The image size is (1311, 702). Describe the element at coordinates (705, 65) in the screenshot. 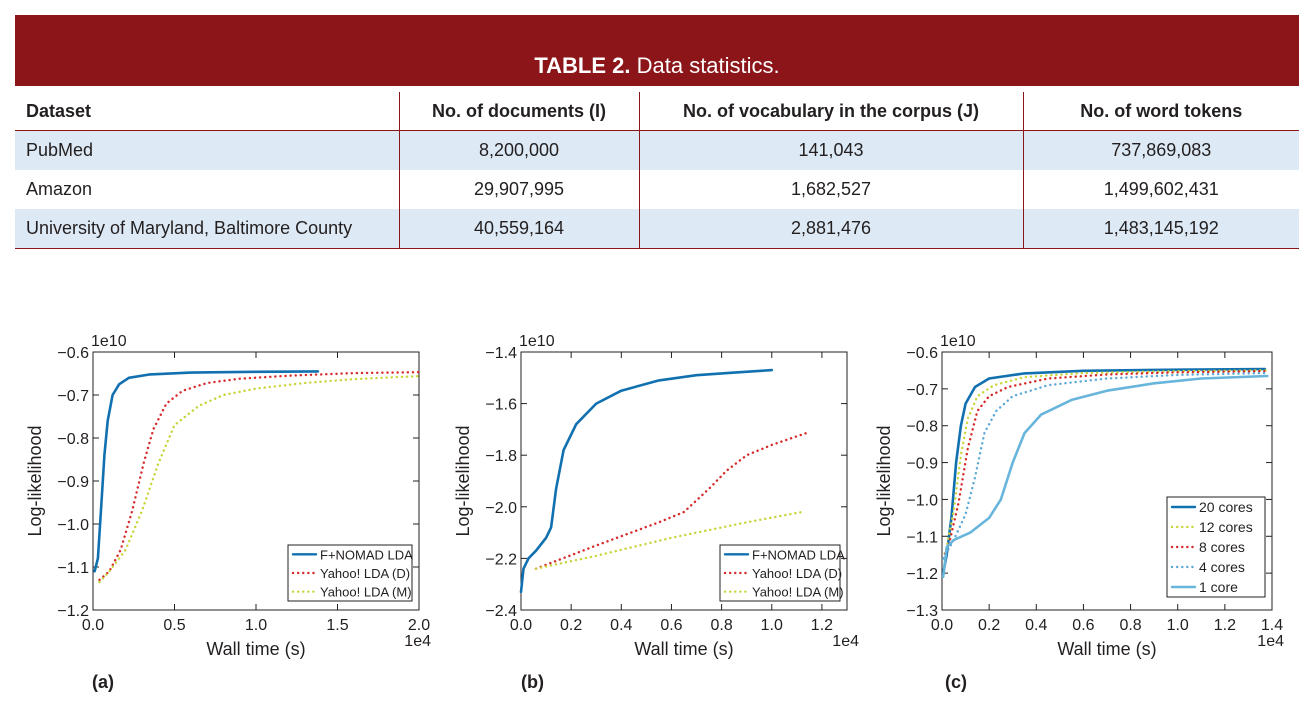

I see `table-caption-text: Data statistics.` at that location.